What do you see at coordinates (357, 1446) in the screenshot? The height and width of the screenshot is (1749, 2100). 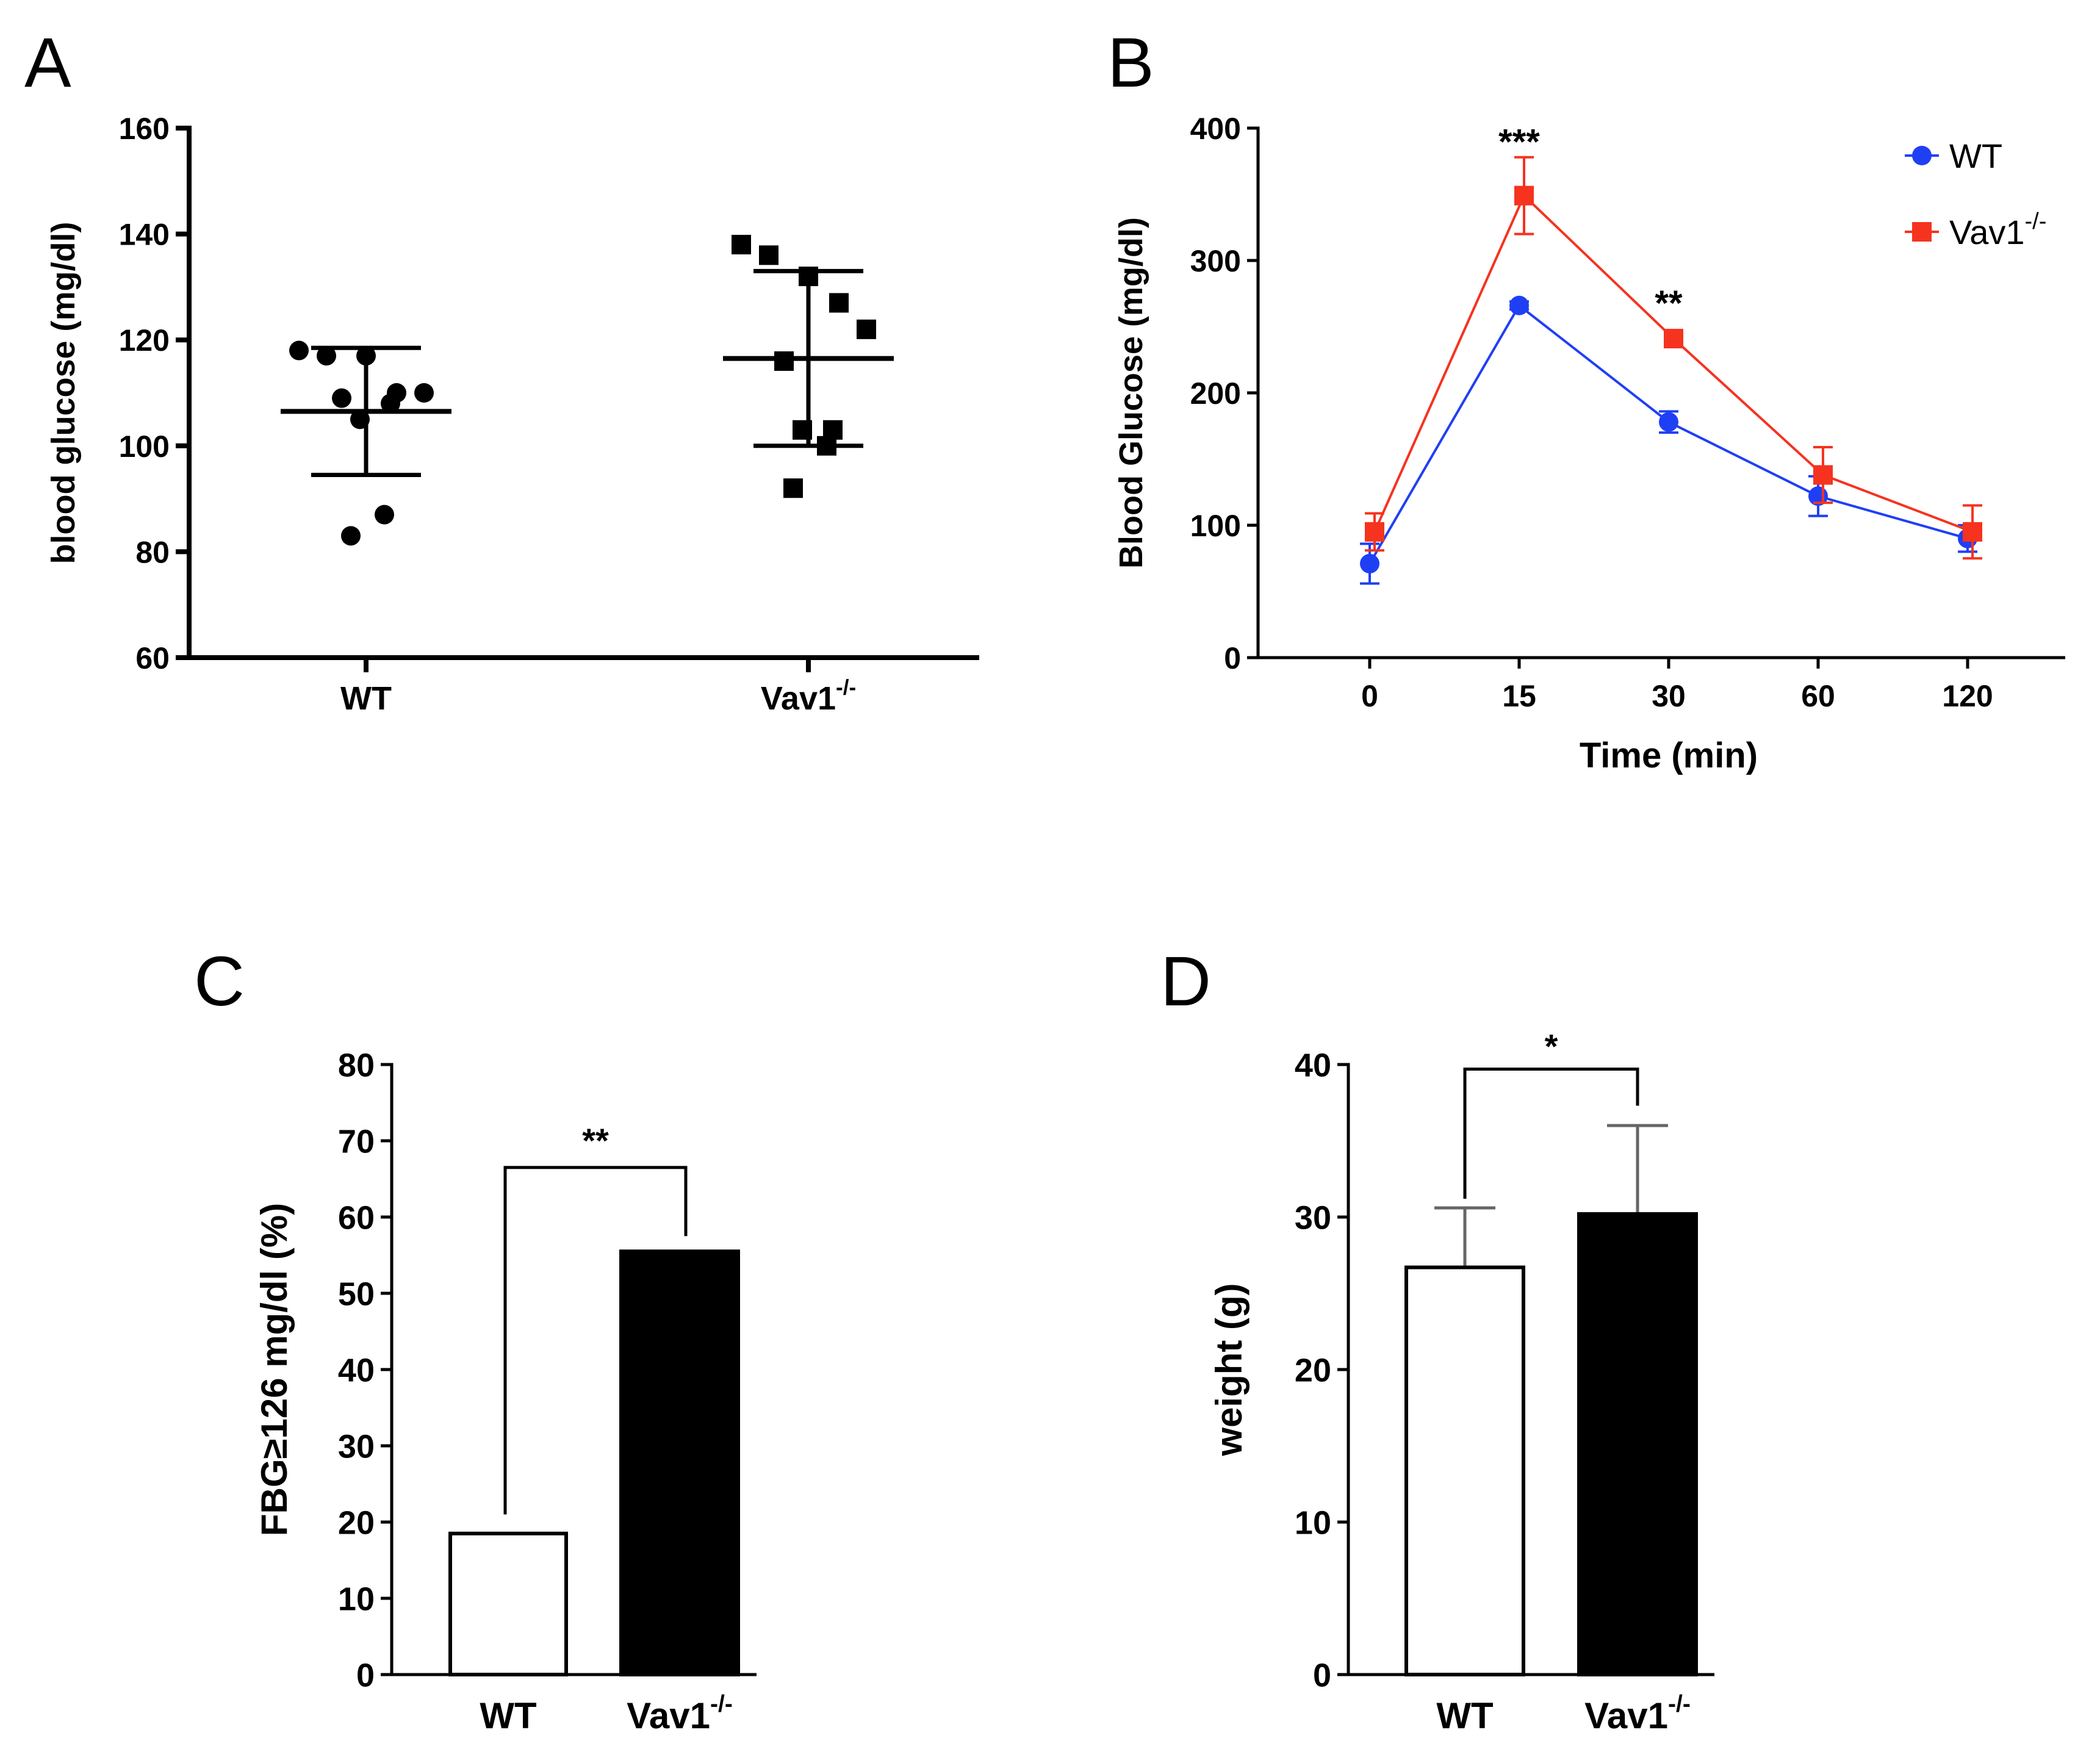 I see `panel-c-y-axis-tick-label: 30` at bounding box center [357, 1446].